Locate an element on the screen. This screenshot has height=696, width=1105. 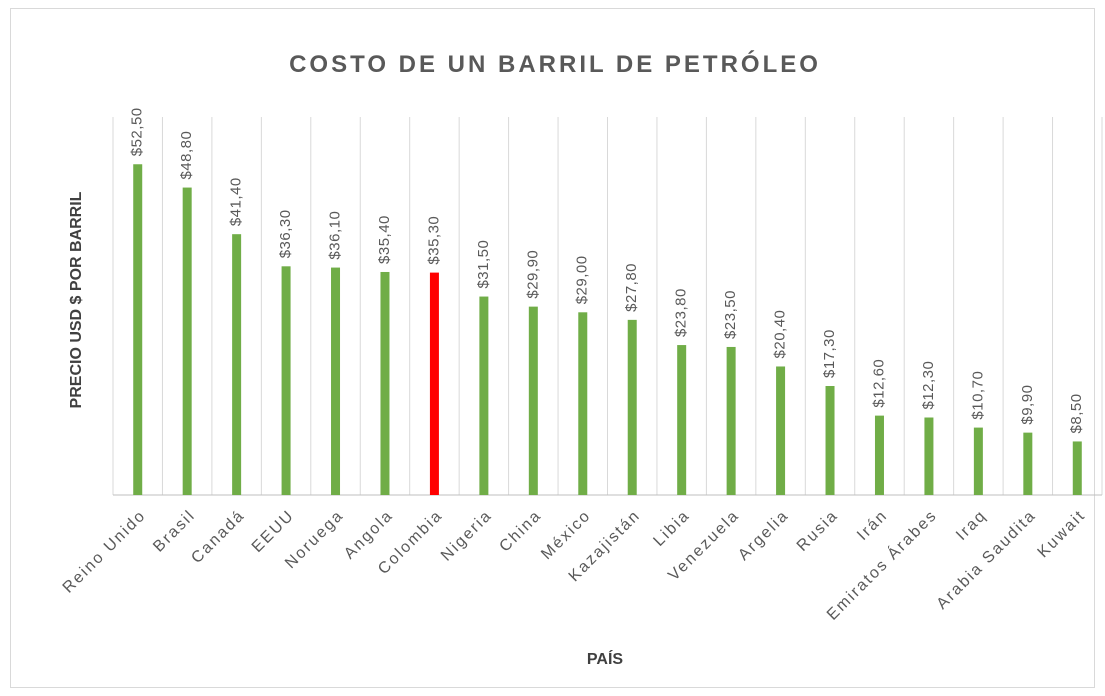
data-label: $12,30 is located at coordinates (928, 385).